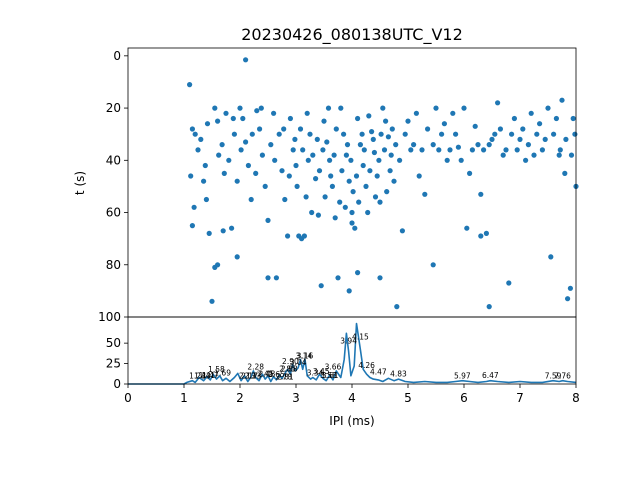  Describe the element at coordinates (109, 317) in the screenshot. I see `y-tick-label: 100` at that location.